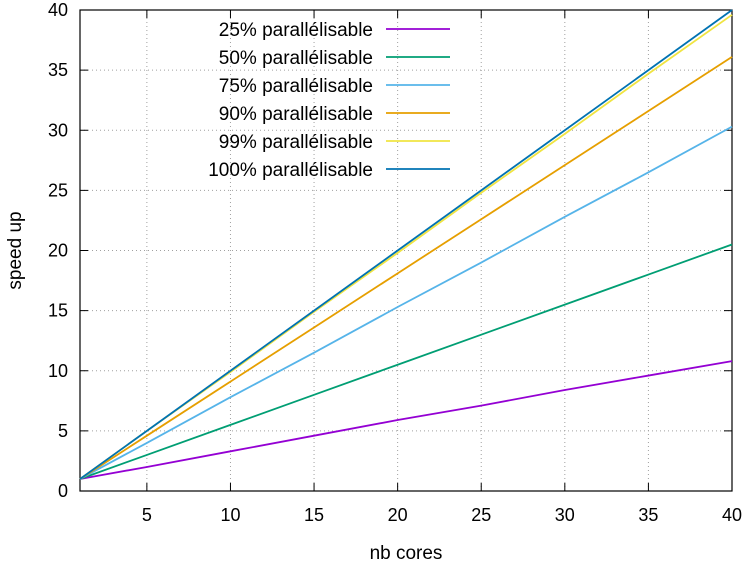 The width and height of the screenshot is (746, 569). Describe the element at coordinates (296, 86) in the screenshot. I see `legend-label: 75% parallélisable` at that location.